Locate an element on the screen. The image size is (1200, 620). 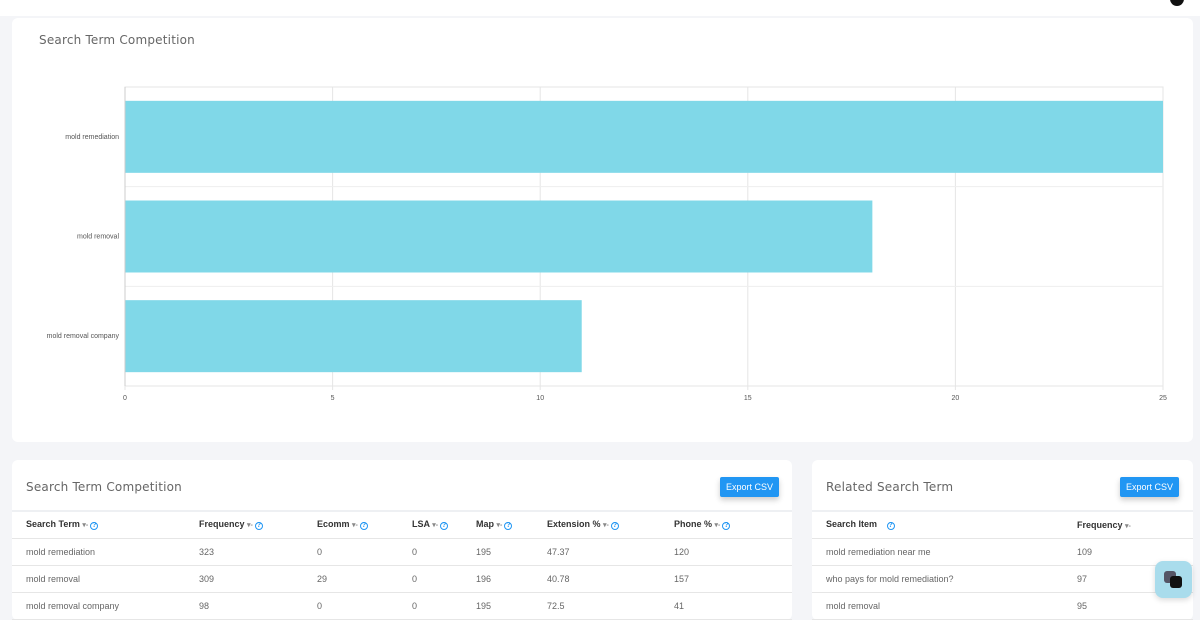
competition-title: Search Term Competition is located at coordinates (104, 487).